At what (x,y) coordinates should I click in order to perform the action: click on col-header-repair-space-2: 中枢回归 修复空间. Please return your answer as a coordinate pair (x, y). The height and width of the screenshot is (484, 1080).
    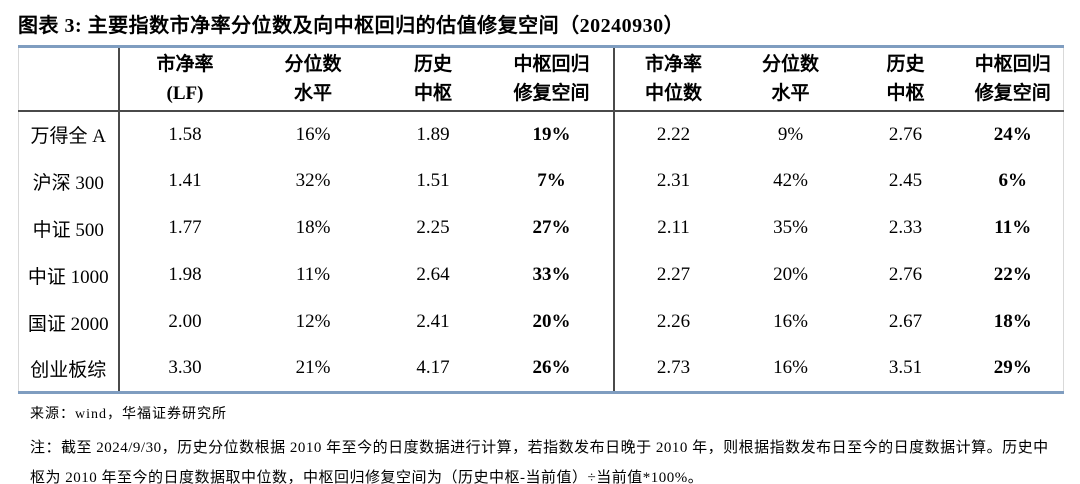
    Looking at the image, I should click on (1013, 79).